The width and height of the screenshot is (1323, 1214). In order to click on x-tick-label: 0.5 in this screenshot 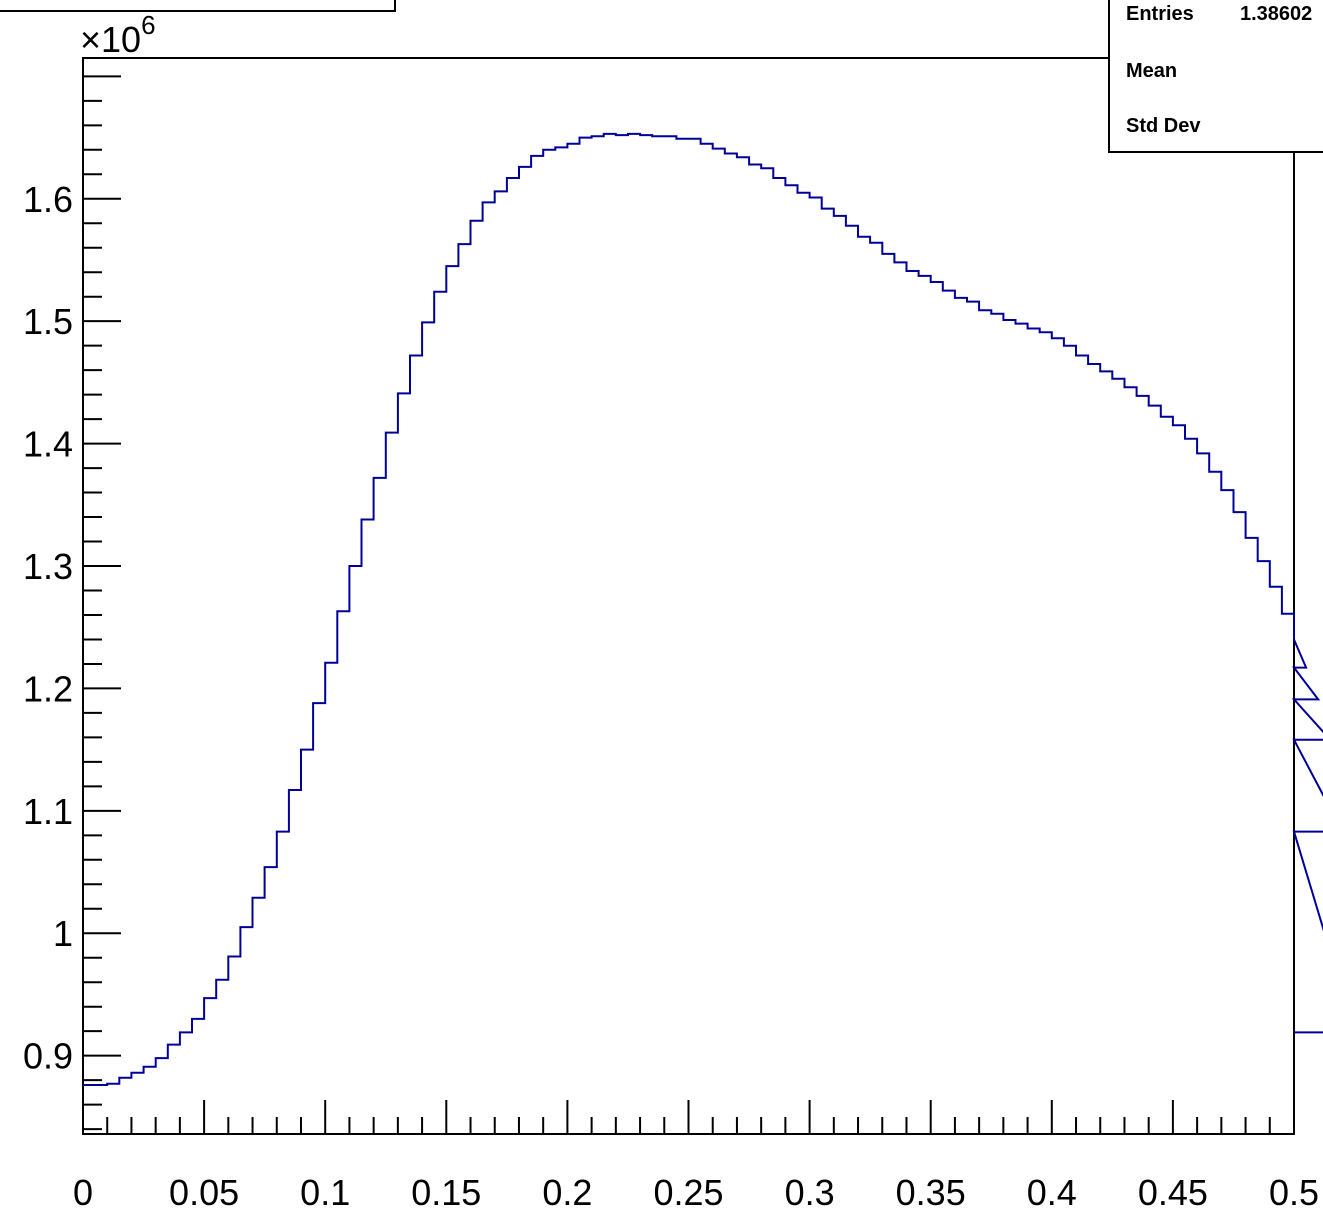, I will do `click(1294, 1192)`.